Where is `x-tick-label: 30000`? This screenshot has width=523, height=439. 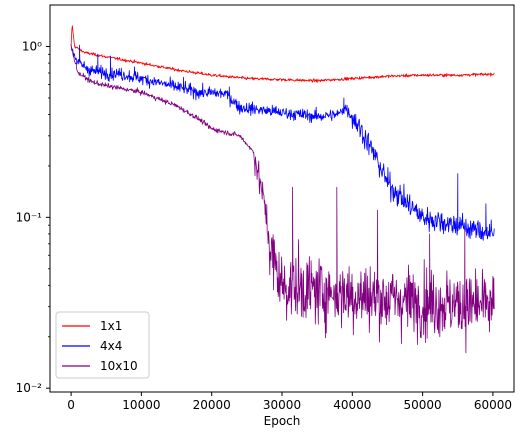 x-tick-label: 30000 is located at coordinates (282, 405).